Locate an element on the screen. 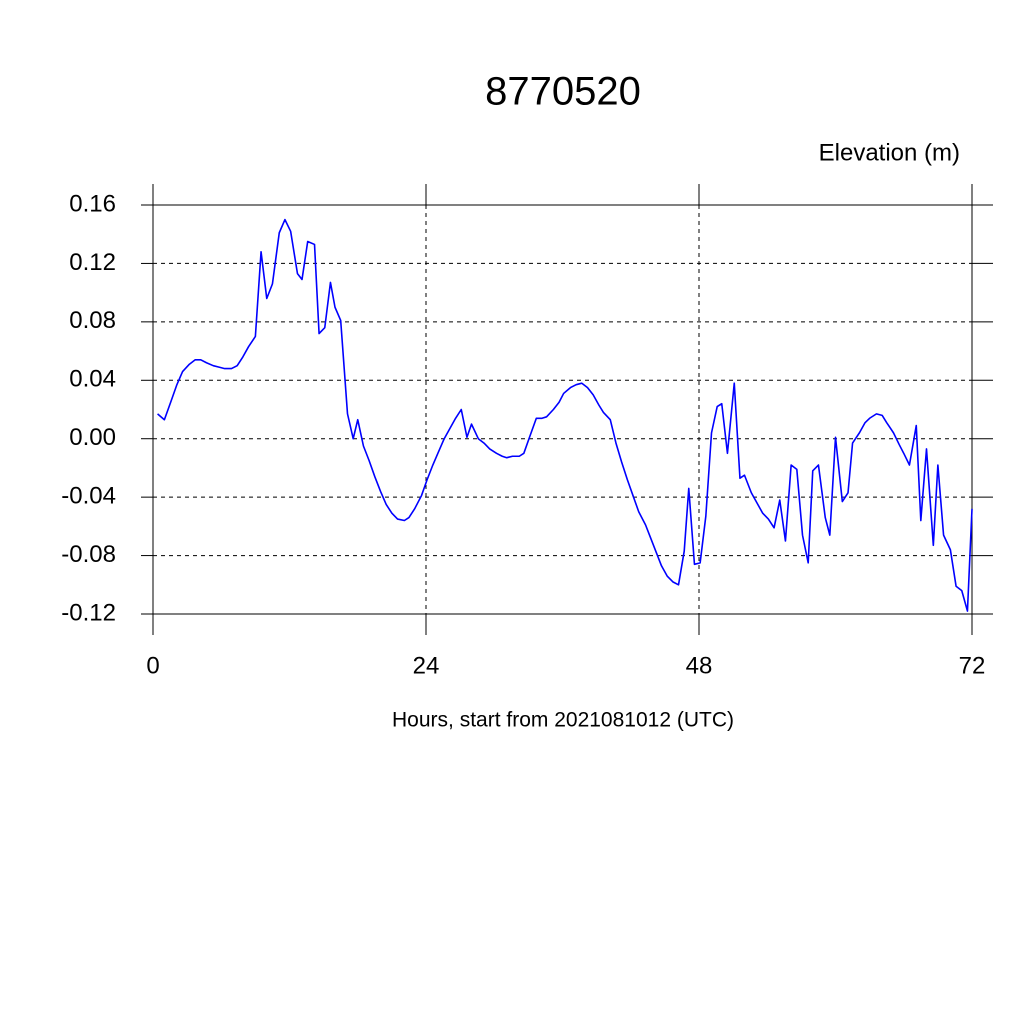  y-tick-label: -0.12 is located at coordinates (88, 612).